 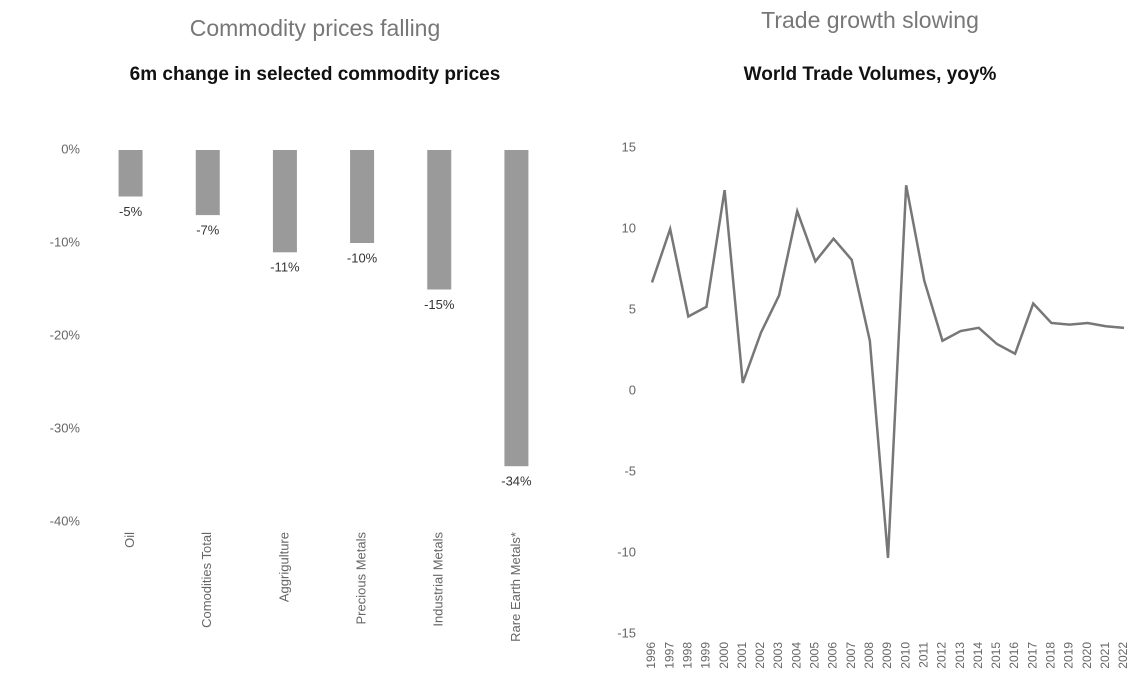 I want to click on x-tick-label: 2021, so click(x=1105, y=655).